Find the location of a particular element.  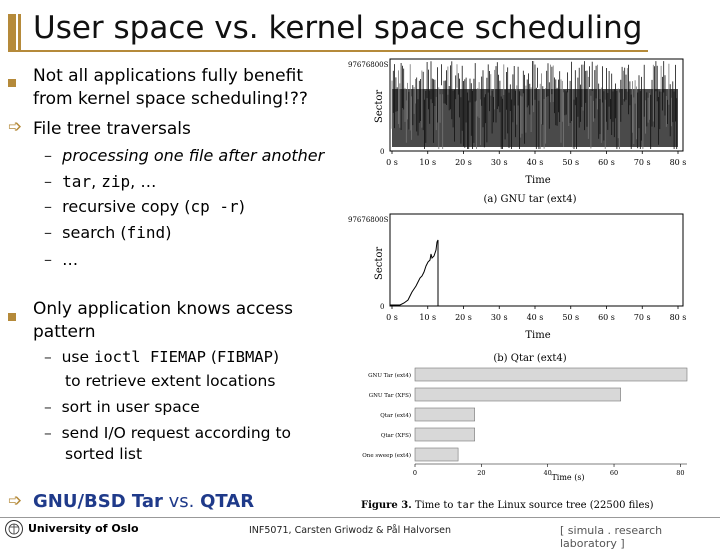

university-seal-icon is located at coordinates (14, 529).